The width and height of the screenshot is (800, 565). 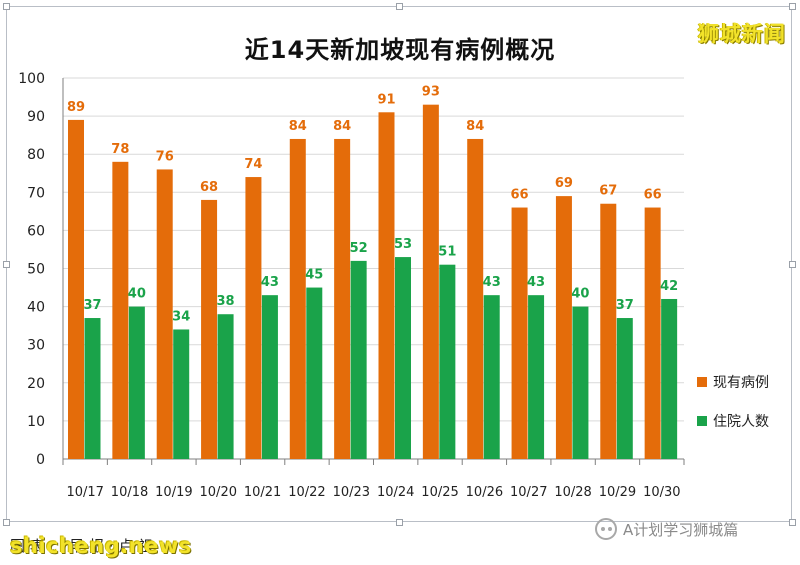 What do you see at coordinates (253, 164) in the screenshot?
I see `data-label-current-cases: 74` at bounding box center [253, 164].